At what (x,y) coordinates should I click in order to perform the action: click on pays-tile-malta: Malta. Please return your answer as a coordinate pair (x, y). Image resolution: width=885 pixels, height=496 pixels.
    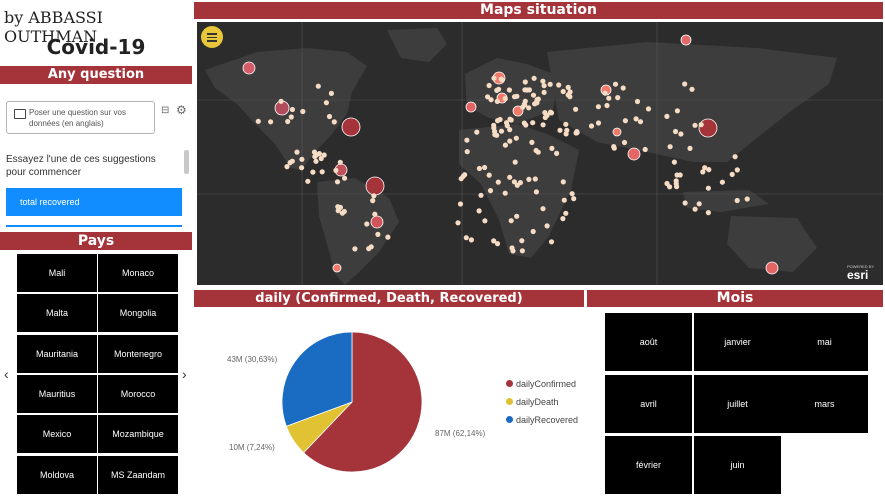
    Looking at the image, I should click on (57, 313).